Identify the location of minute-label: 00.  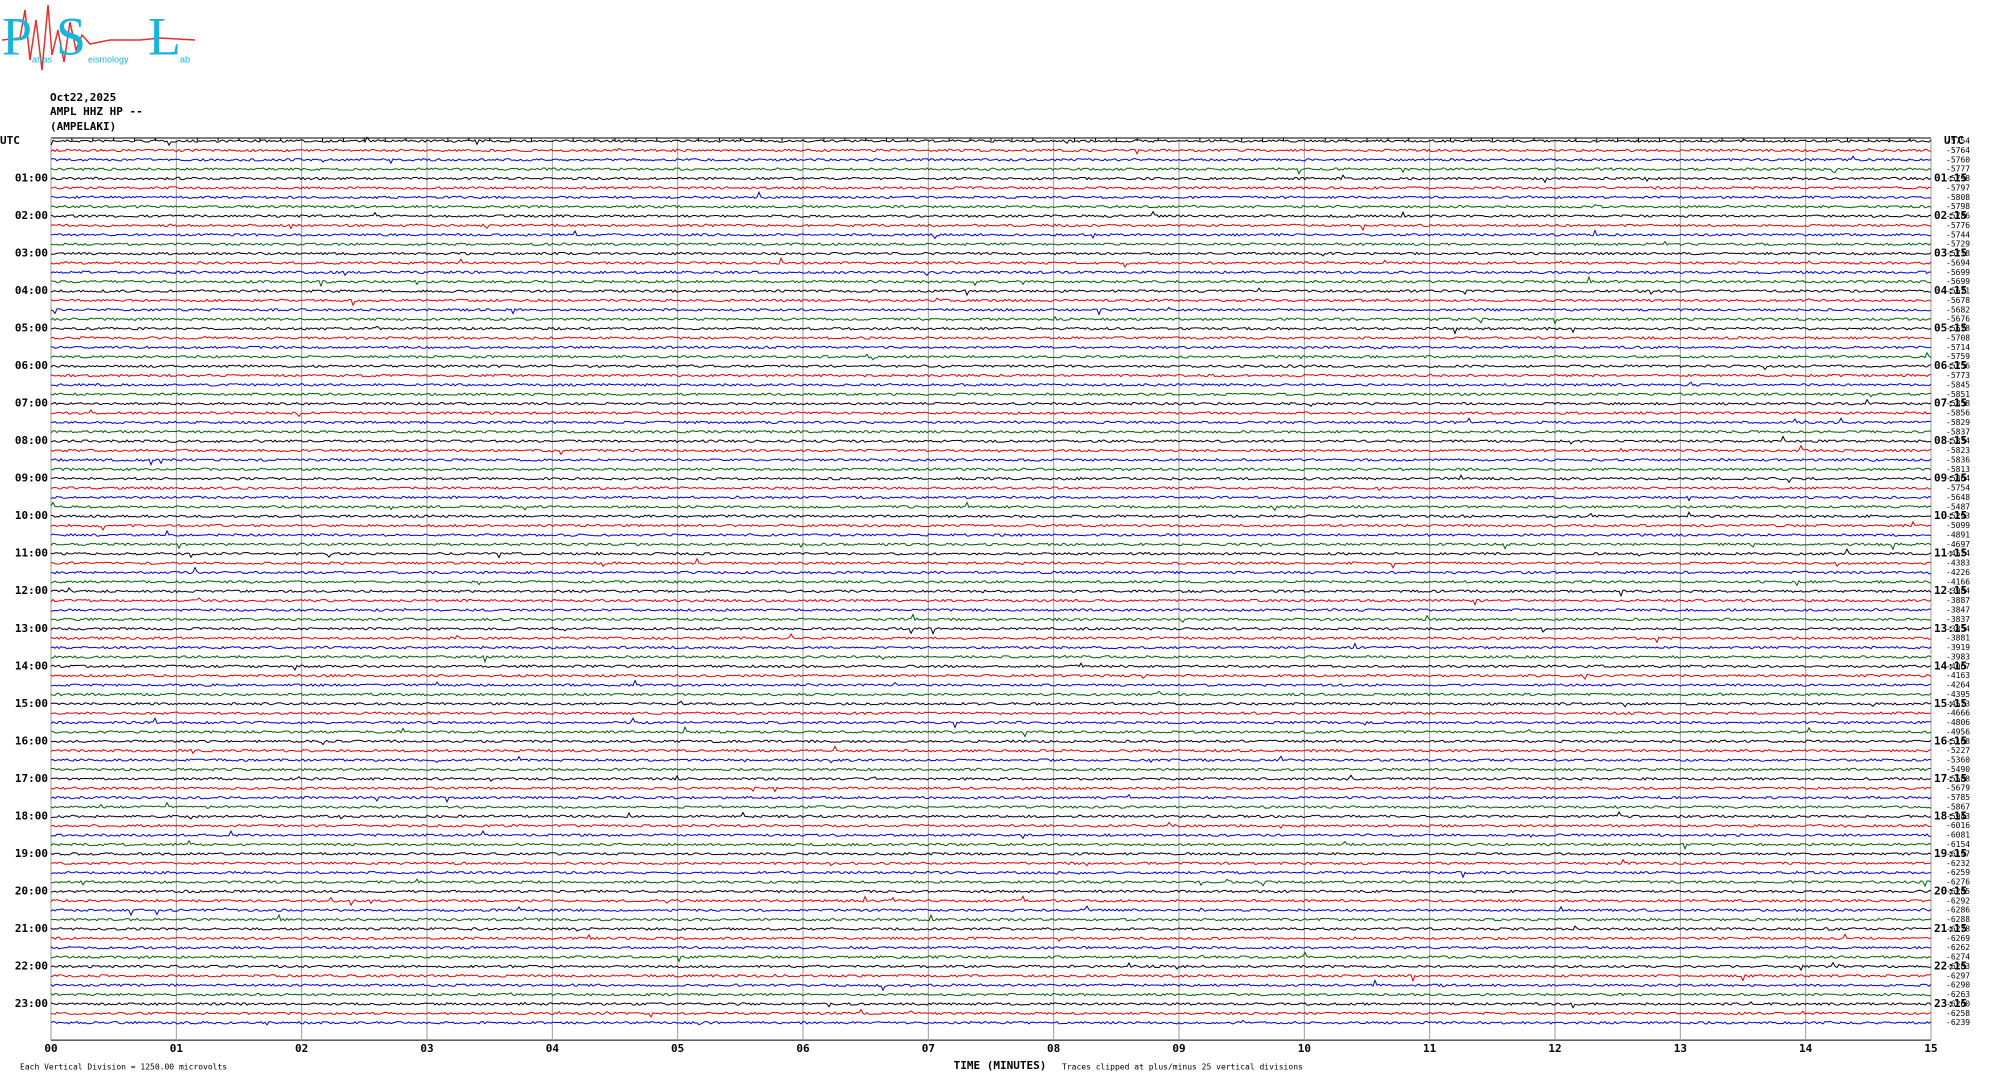
(50, 1048).